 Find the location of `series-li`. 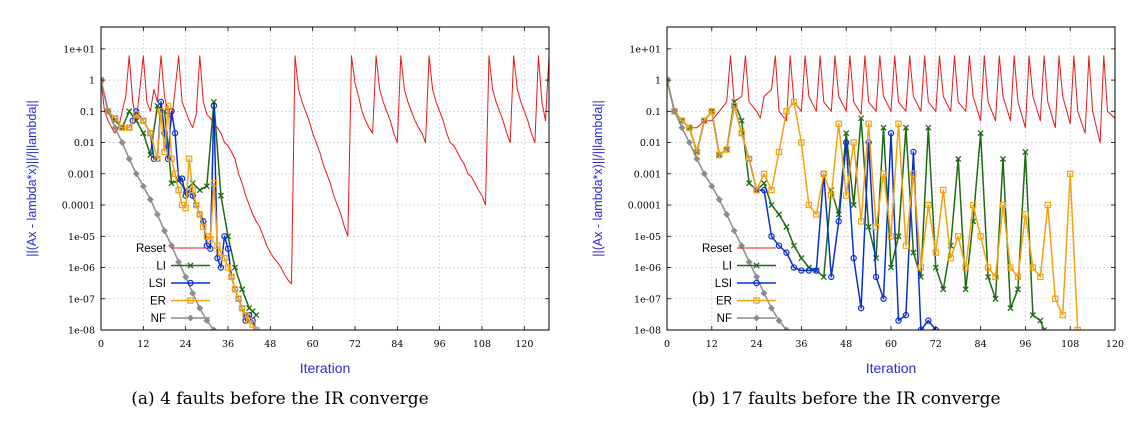

series-li is located at coordinates (180, 198).